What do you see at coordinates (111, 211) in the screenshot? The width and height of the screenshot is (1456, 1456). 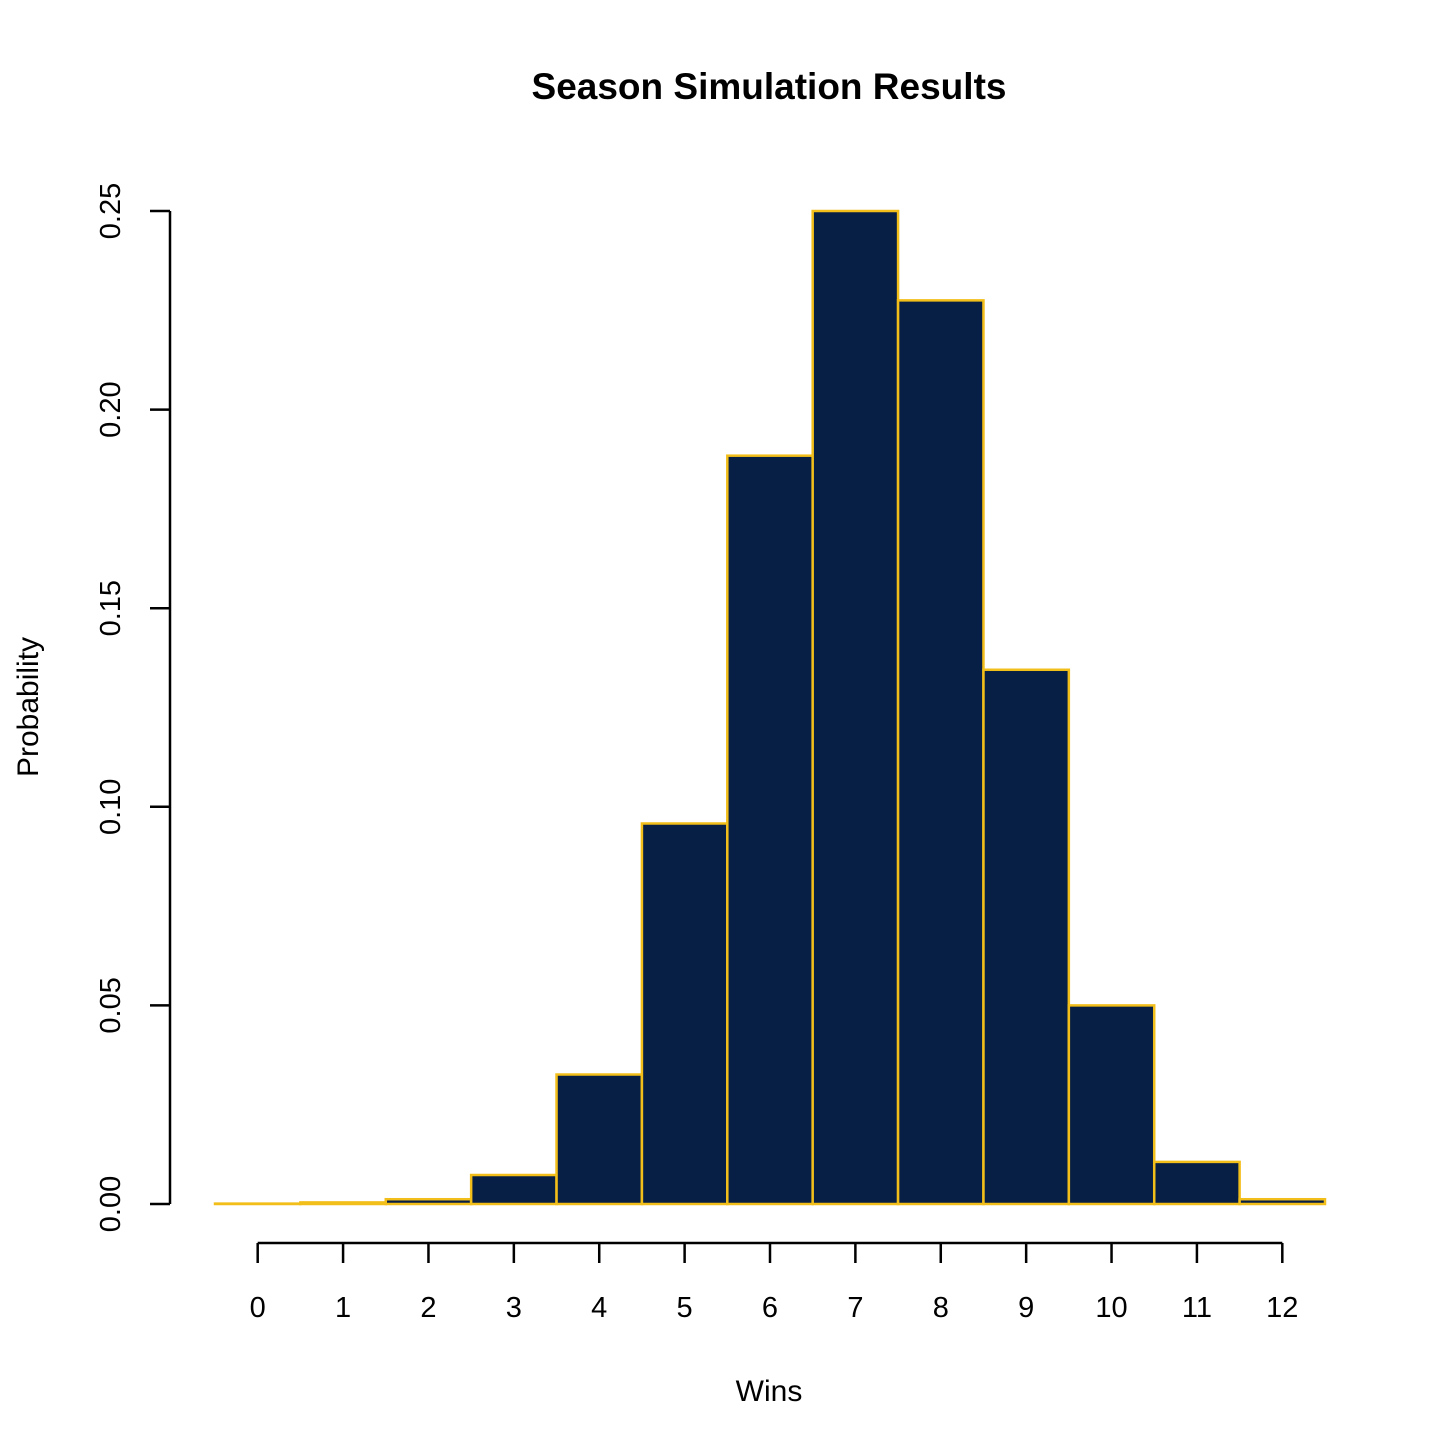 I see `y-tick-label: 0.25` at bounding box center [111, 211].